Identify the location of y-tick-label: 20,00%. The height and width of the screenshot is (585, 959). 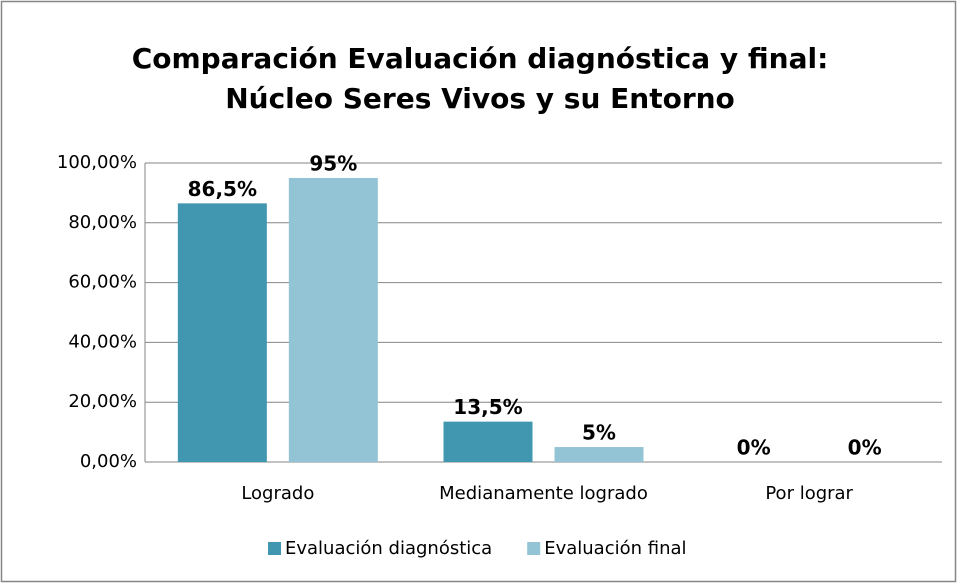
(102, 401).